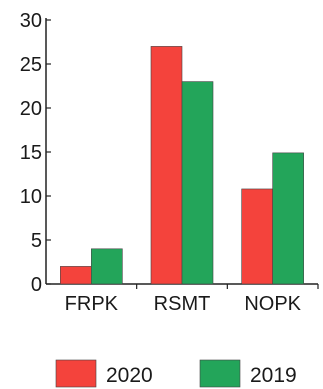 This screenshot has width=323, height=389. Describe the element at coordinates (31, 109) in the screenshot. I see `y-tick-label: 20` at that location.